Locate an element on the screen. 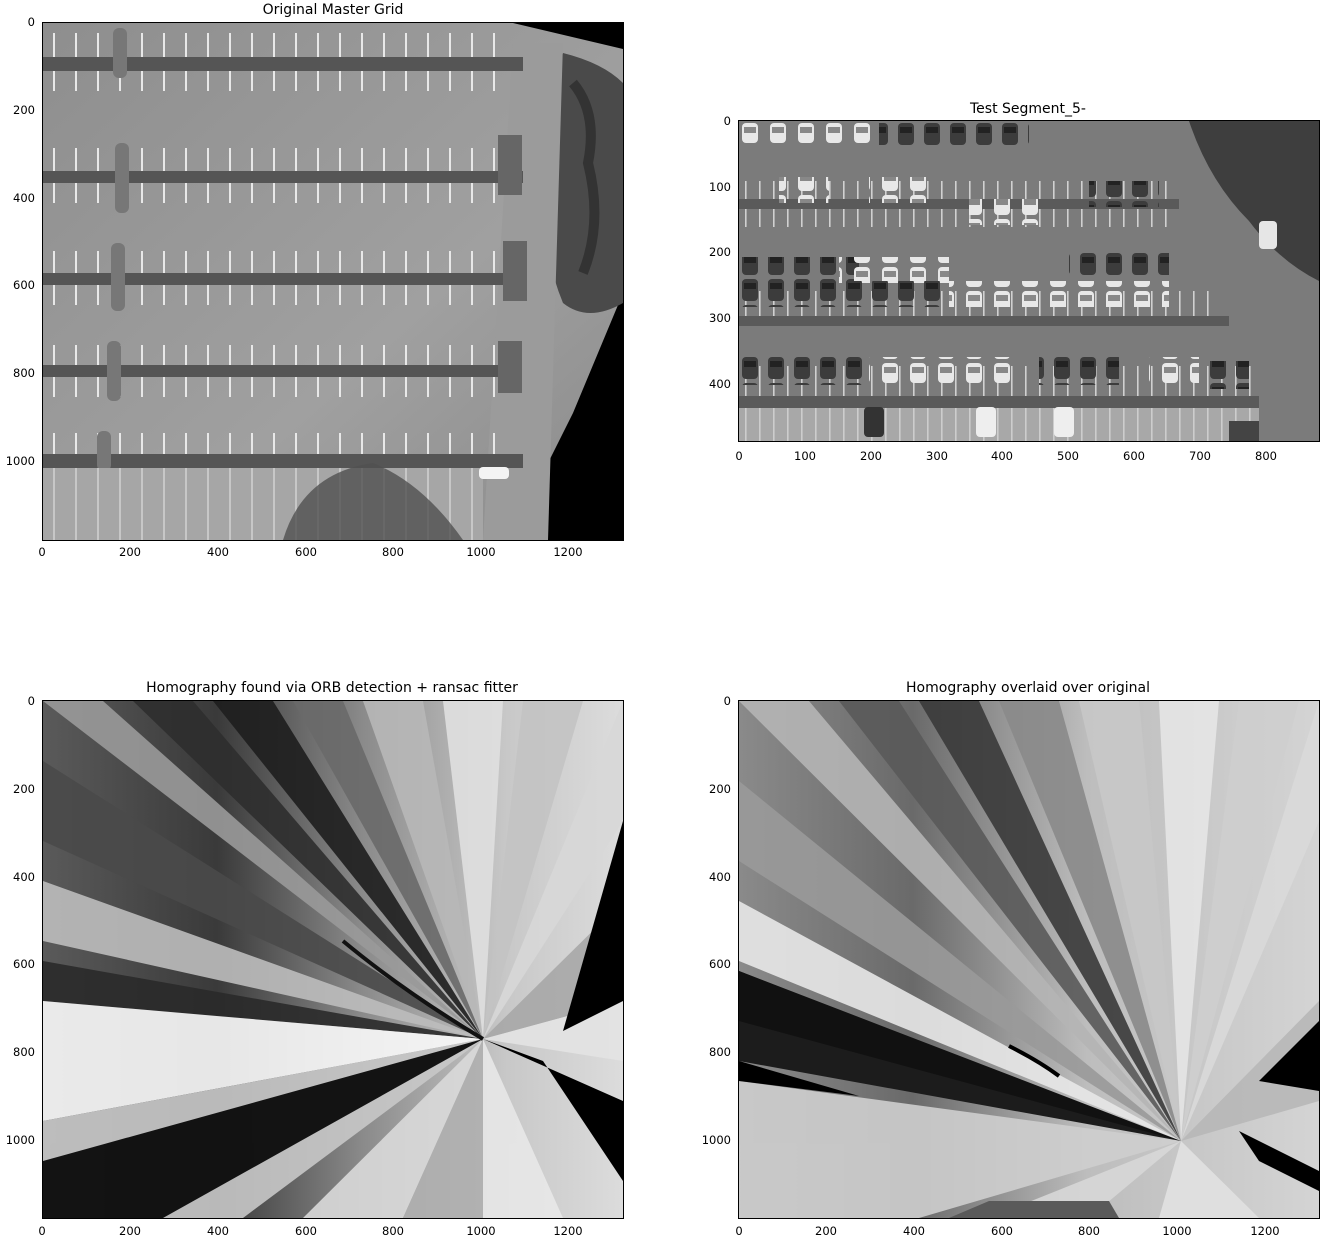 This screenshot has width=1332, height=1255. x-tick: 700 is located at coordinates (1200, 456).